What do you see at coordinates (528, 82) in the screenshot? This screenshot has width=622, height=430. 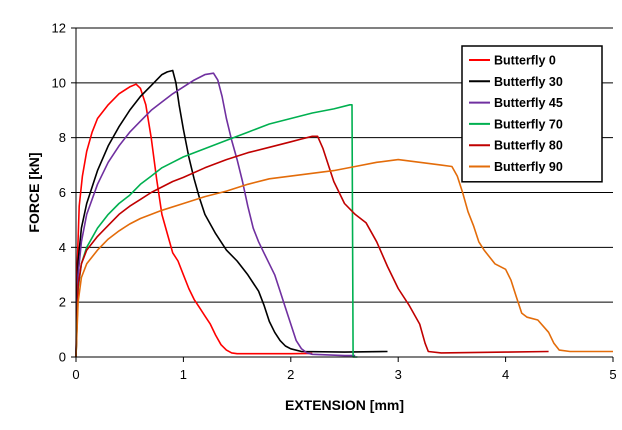 I see `legend-label: Butterfly 30` at bounding box center [528, 82].